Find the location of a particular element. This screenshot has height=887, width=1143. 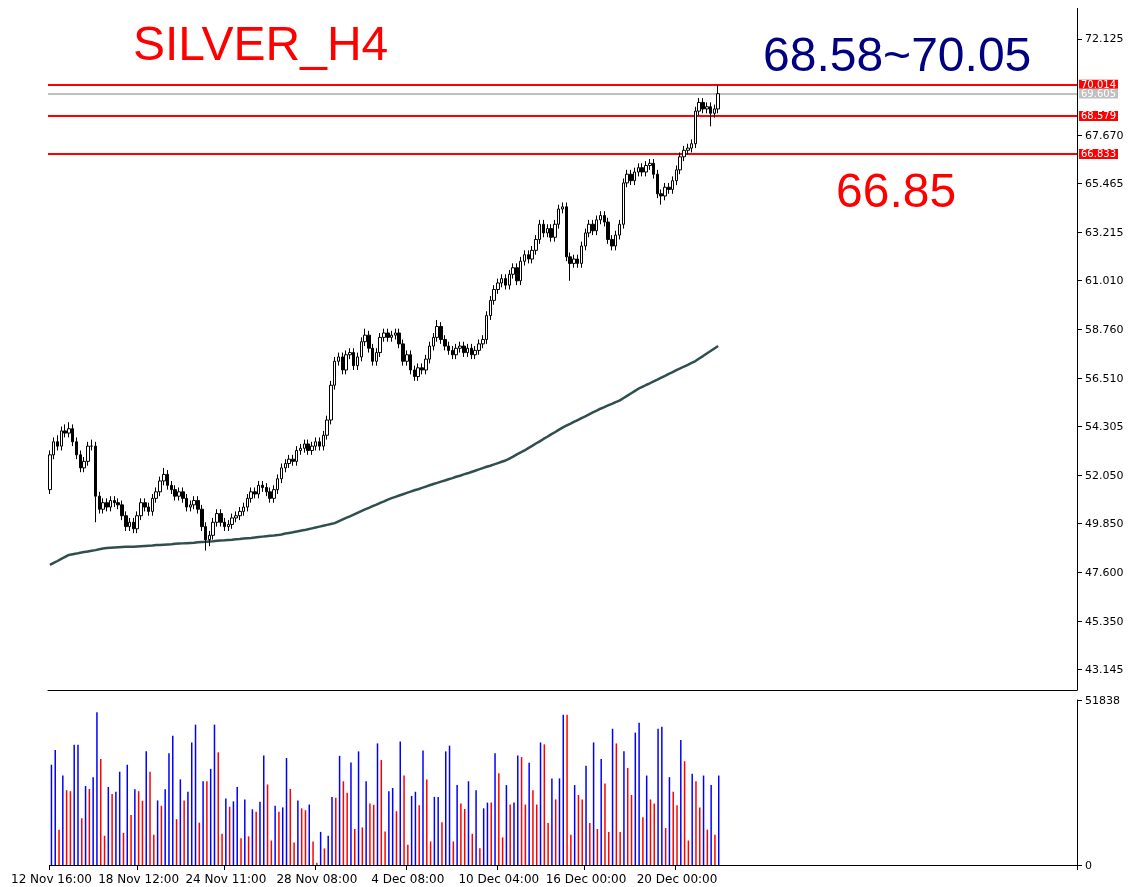

x-tick-label: 12 Nov 16:00 is located at coordinates (51, 879).